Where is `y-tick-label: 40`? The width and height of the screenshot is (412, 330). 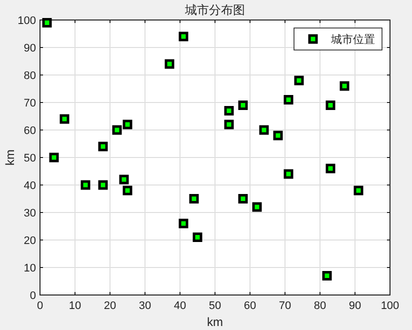 y-tick-label: 40 is located at coordinates (30, 186).